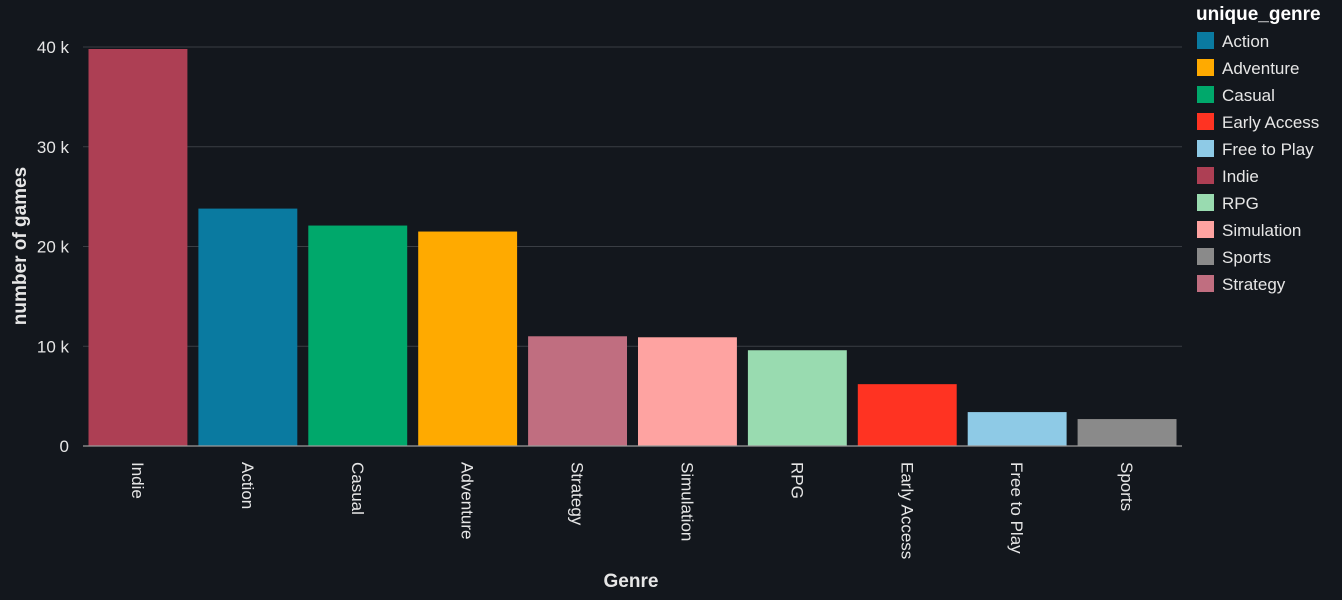 The height and width of the screenshot is (600, 1342). Describe the element at coordinates (1246, 257) in the screenshot. I see `legend-item-label: Sports` at that location.